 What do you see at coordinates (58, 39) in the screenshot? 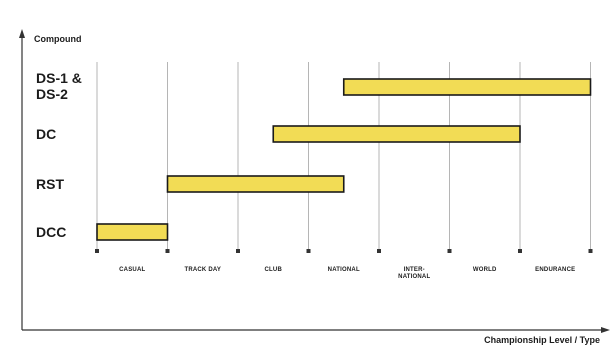
I see `y-axis-title: Compound` at bounding box center [58, 39].